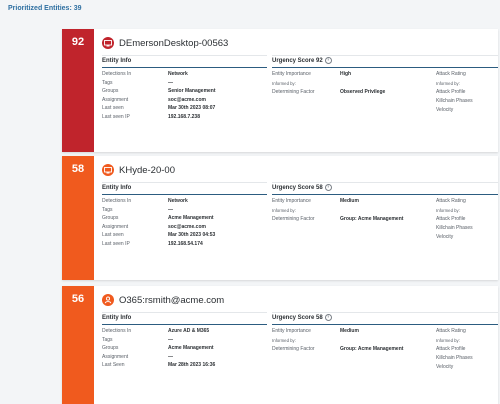 The width and height of the screenshot is (500, 404). Describe the element at coordinates (113, 365) in the screenshot. I see `row-label: Last Seen` at that location.